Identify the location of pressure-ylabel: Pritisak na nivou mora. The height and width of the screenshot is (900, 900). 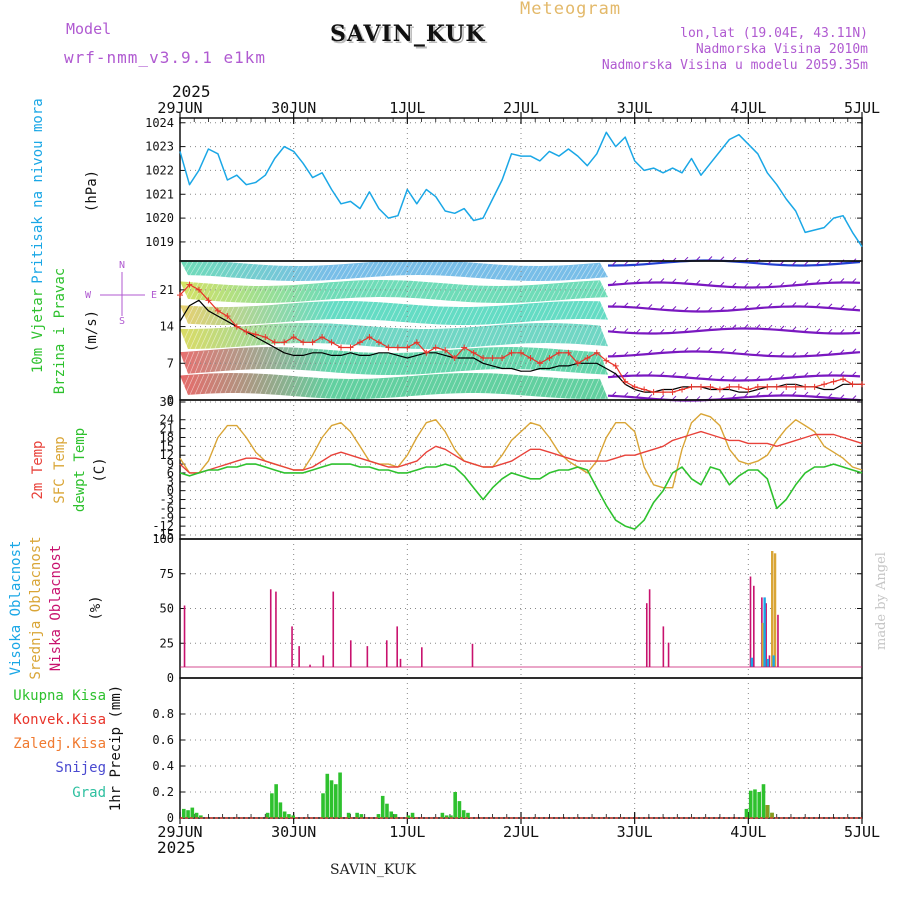
(38, 190).